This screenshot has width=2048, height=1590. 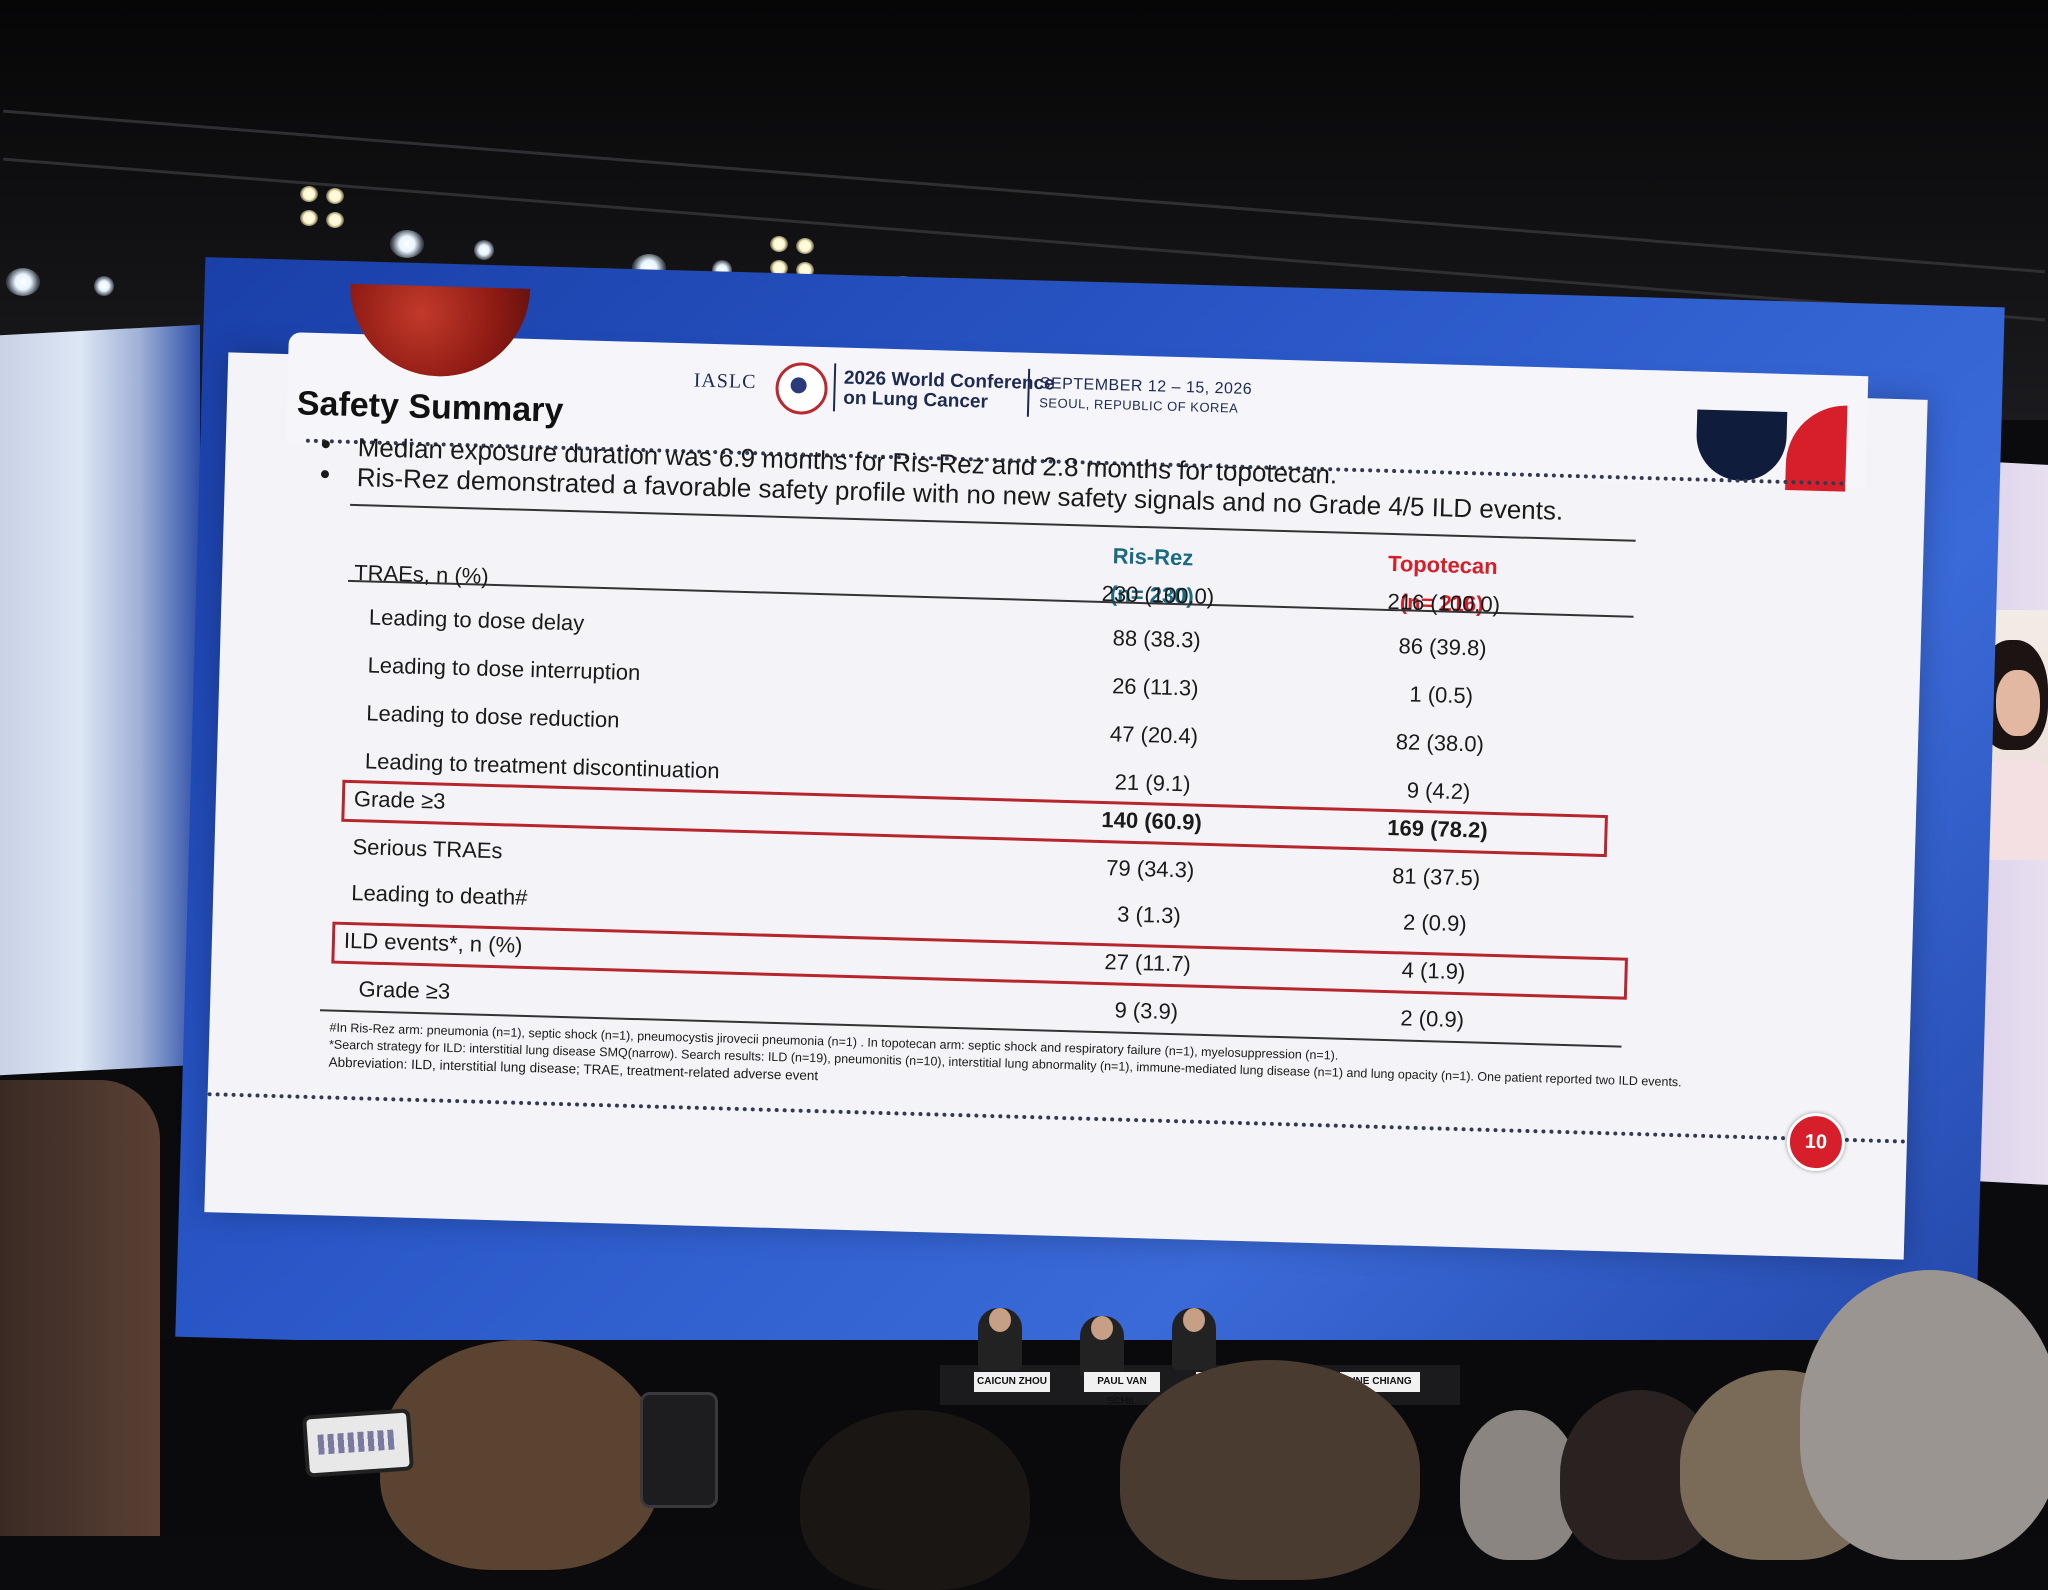 What do you see at coordinates (100, 700) in the screenshot?
I see `led-wall-left` at bounding box center [100, 700].